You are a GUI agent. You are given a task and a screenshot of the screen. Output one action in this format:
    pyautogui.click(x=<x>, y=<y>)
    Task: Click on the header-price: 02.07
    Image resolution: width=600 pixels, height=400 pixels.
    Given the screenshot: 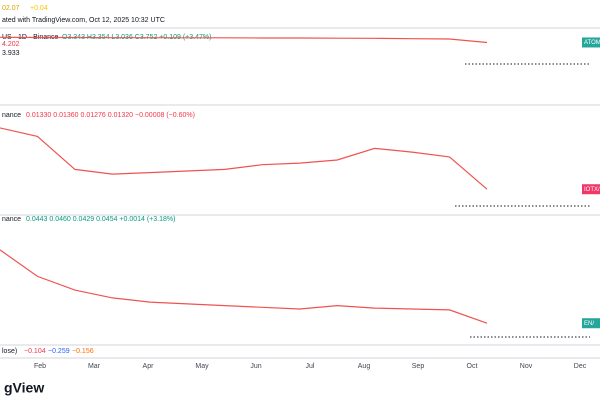 What is the action you would take?
    pyautogui.click(x=11, y=8)
    